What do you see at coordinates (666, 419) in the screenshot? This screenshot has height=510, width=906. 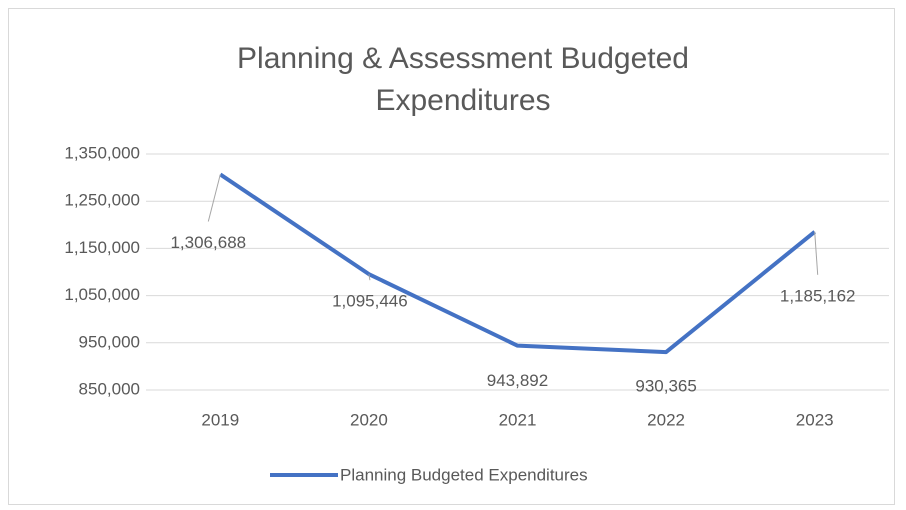 I see `x-tick-label: 2022` at bounding box center [666, 419].